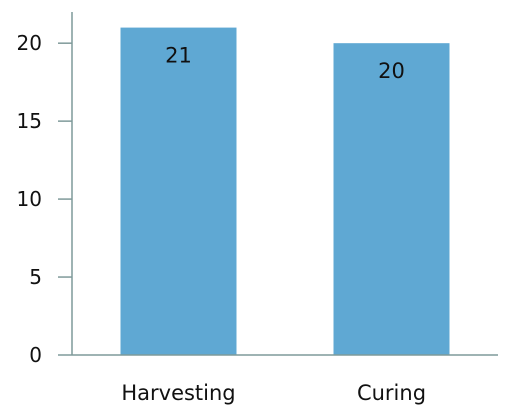  Describe the element at coordinates (285, 64) in the screenshot. I see `data-labels: 21 20` at that location.